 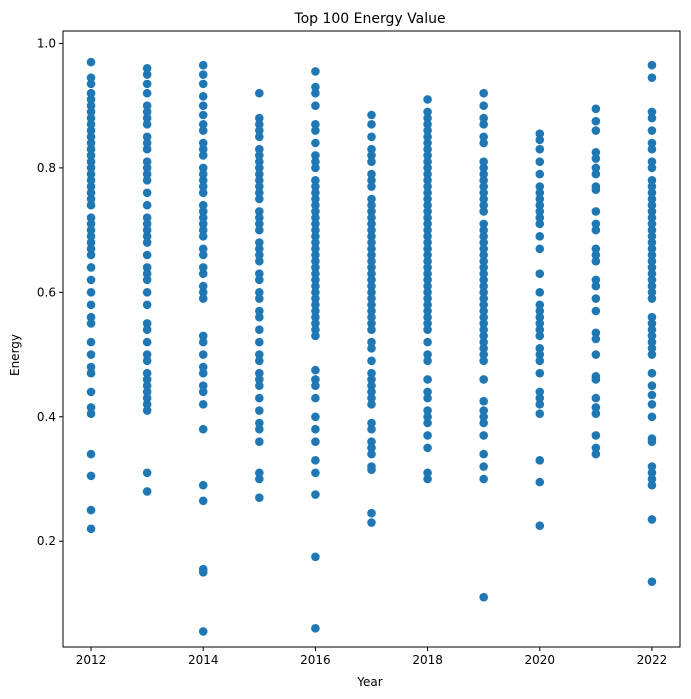 I want to click on y-tick-label: 0.8, so click(x=46, y=168).